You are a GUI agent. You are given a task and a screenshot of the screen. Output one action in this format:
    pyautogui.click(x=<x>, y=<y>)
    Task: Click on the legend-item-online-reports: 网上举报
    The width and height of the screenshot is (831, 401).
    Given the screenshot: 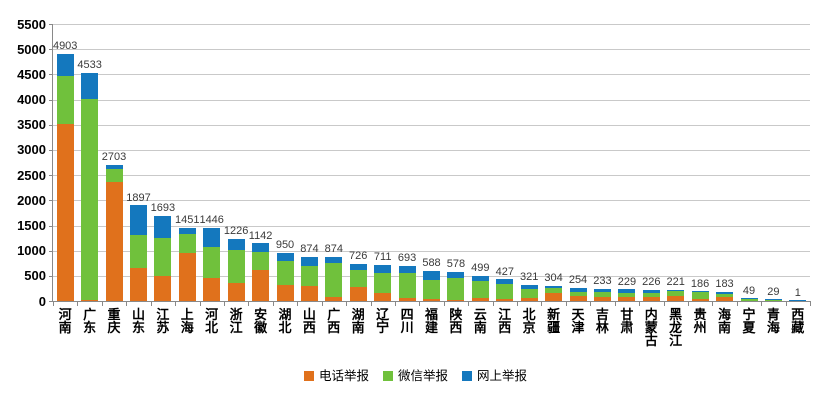 What is the action you would take?
    pyautogui.click(x=494, y=376)
    